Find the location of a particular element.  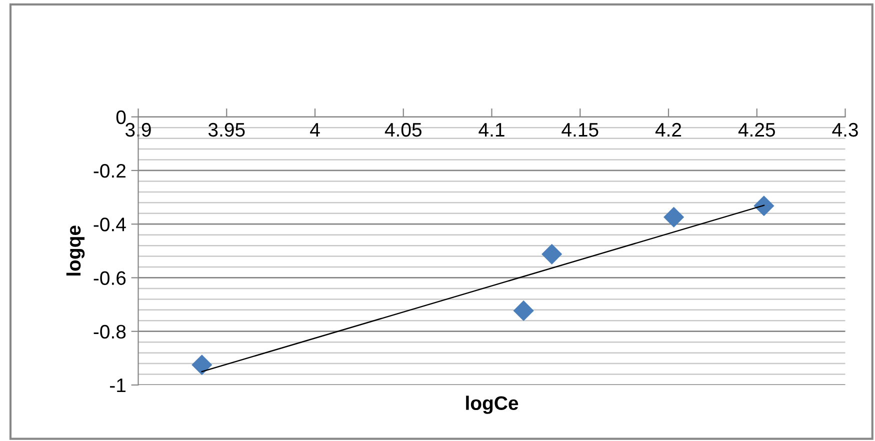

y-tick-label: -0.2 is located at coordinates (110, 171).